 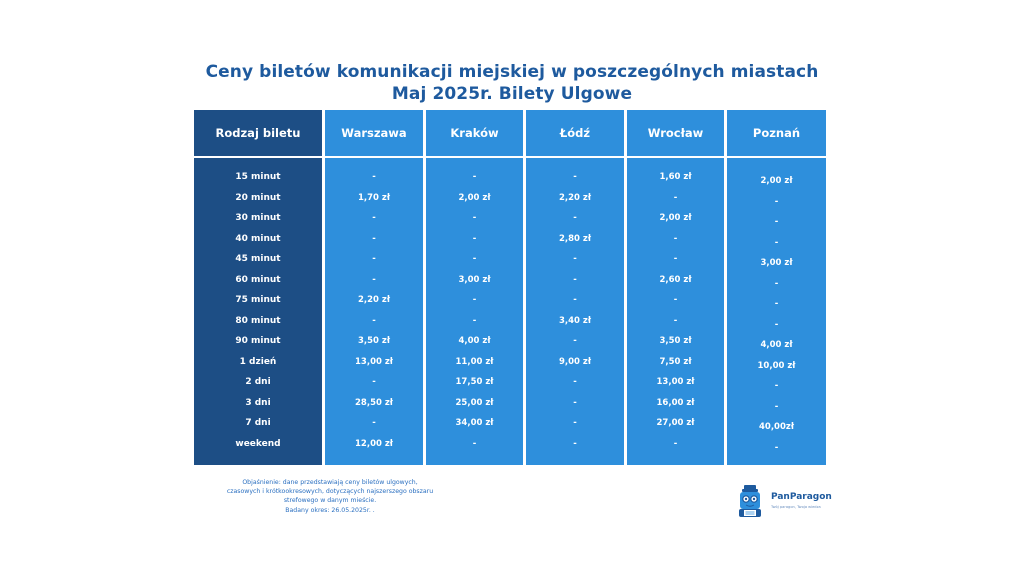 I want to click on row-label: 2 dni, so click(x=258, y=382).